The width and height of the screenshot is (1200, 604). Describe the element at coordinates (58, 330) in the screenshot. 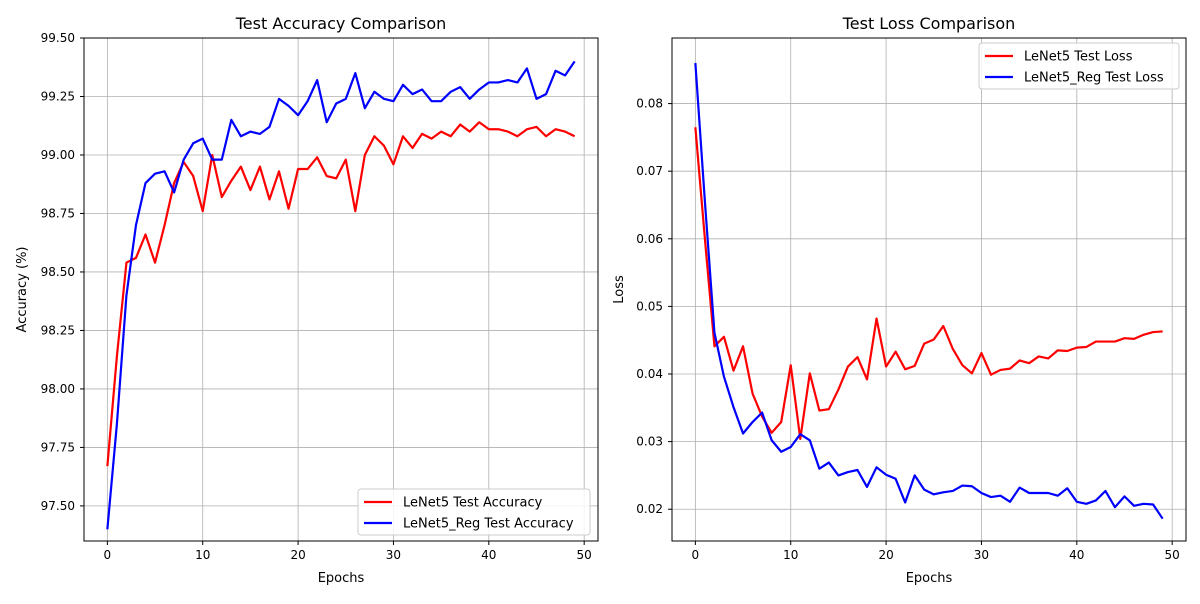

I see `y-tick-label: 98.25` at that location.